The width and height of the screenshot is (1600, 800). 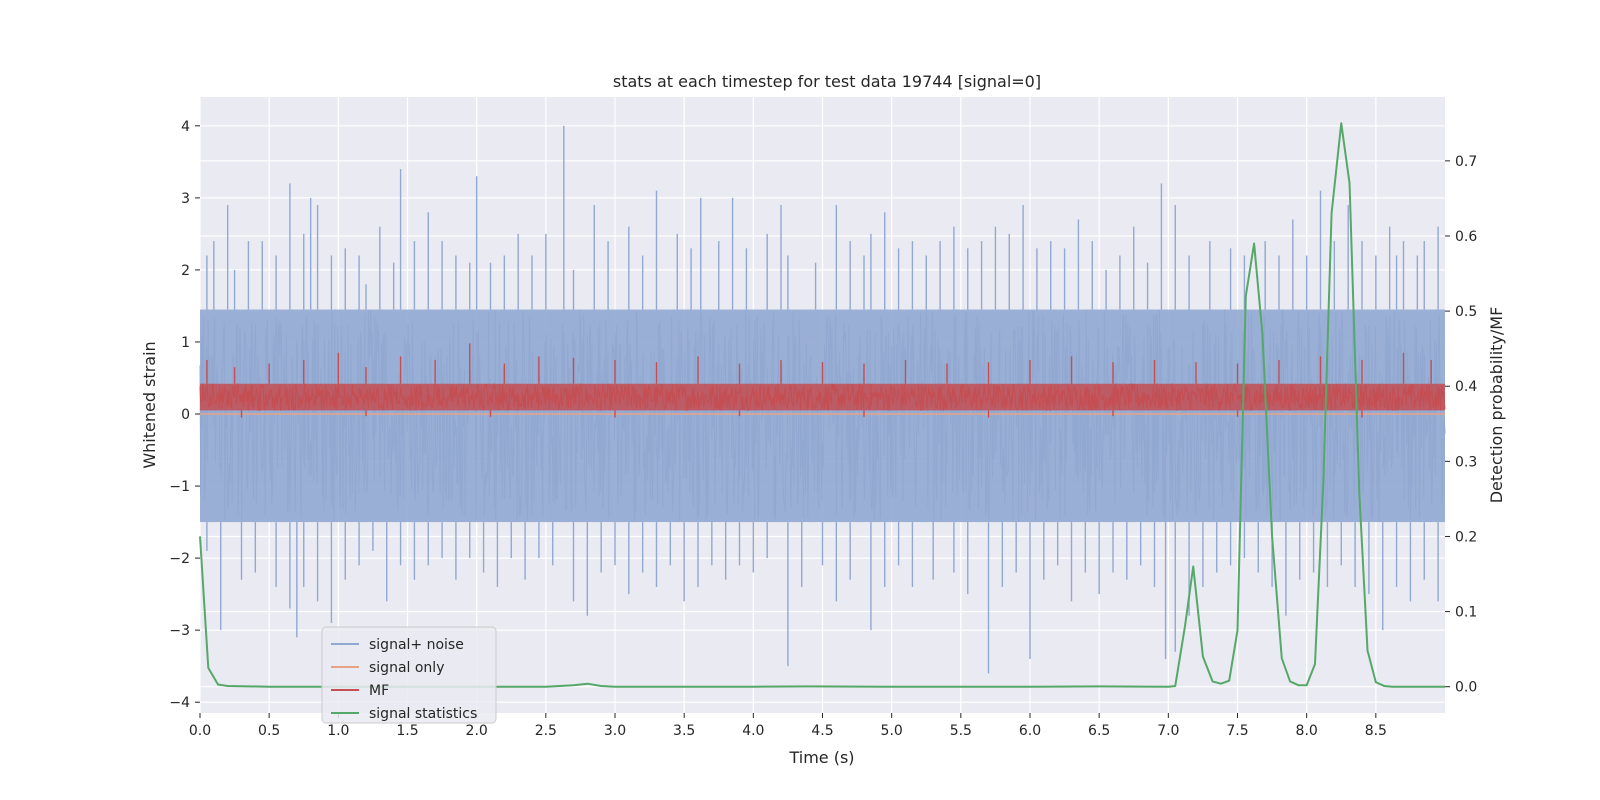 I want to click on x-tick-label: 4.0, so click(x=753, y=731).